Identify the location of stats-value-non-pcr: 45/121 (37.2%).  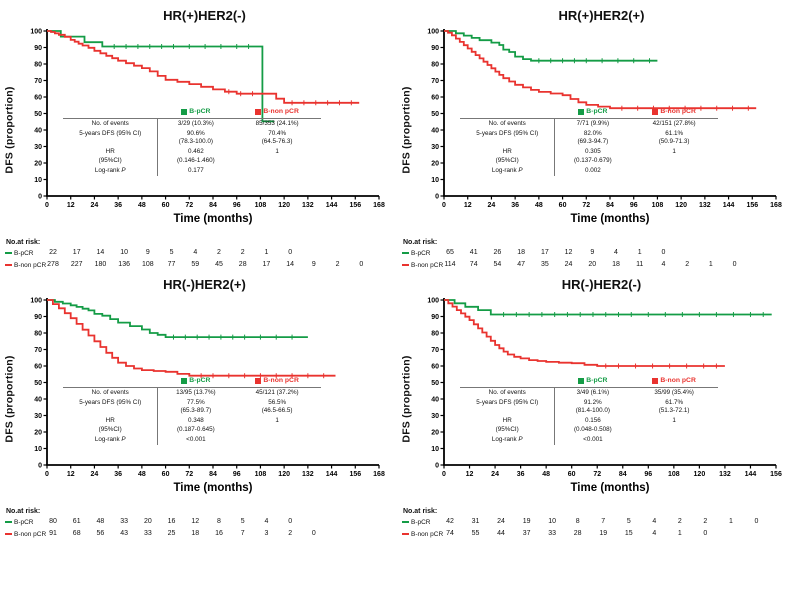
(277, 392).